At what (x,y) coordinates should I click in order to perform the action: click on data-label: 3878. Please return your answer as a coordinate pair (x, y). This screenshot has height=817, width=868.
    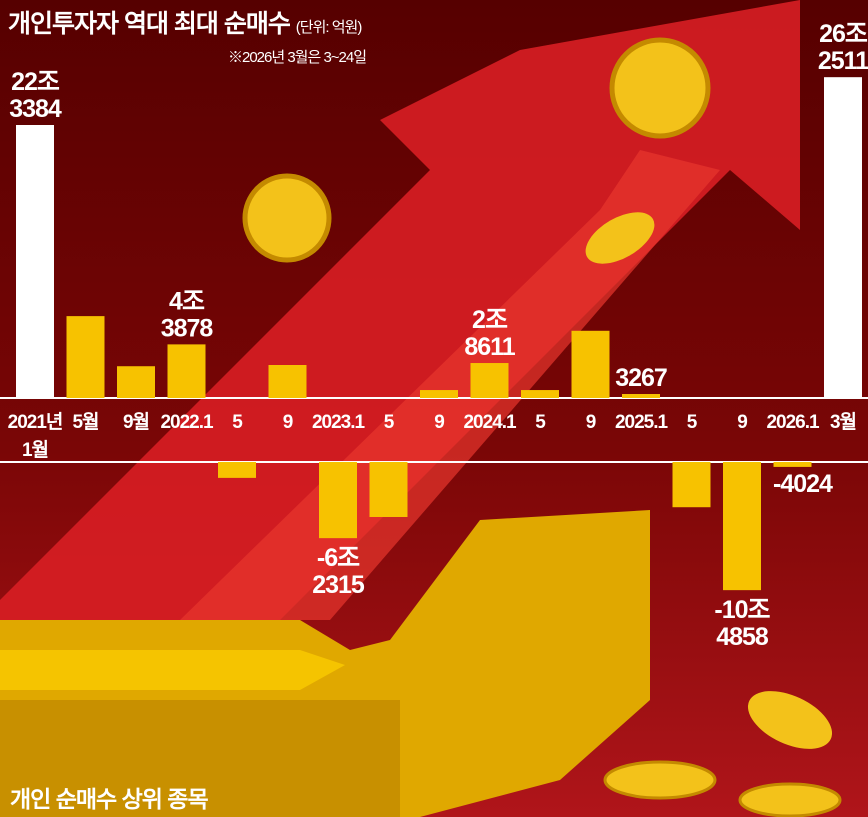
    Looking at the image, I should click on (187, 328).